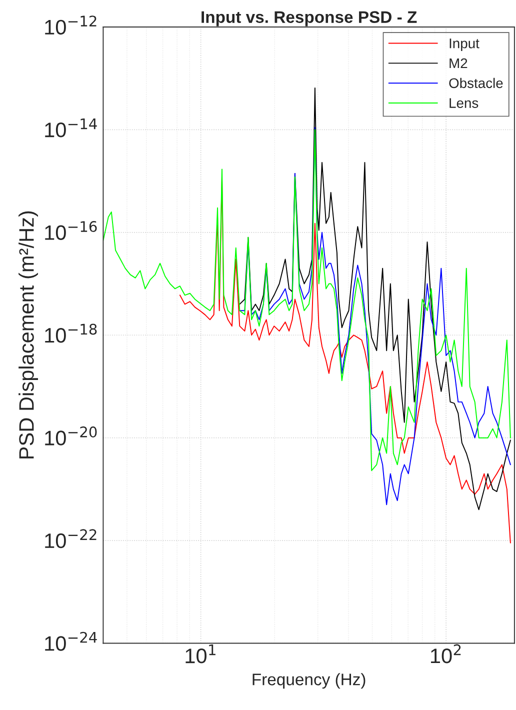 The image size is (516, 710). What do you see at coordinates (71, 230) in the screenshot?
I see `y-tick-label: 10$^{−16}$` at bounding box center [71, 230].